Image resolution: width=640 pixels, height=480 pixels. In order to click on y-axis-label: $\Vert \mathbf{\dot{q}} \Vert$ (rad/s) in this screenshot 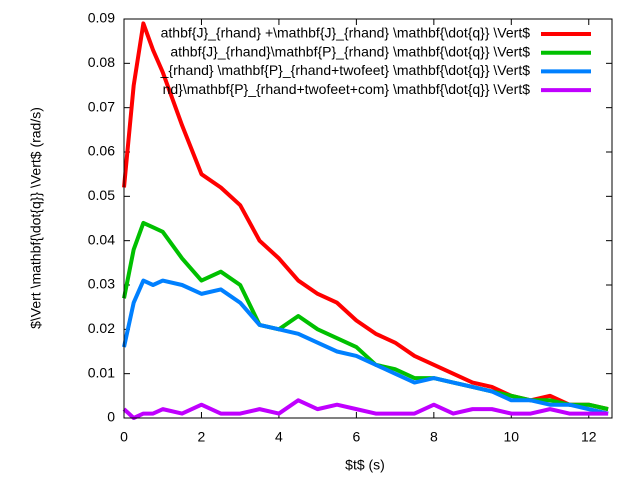, I will do `click(36, 218)`.